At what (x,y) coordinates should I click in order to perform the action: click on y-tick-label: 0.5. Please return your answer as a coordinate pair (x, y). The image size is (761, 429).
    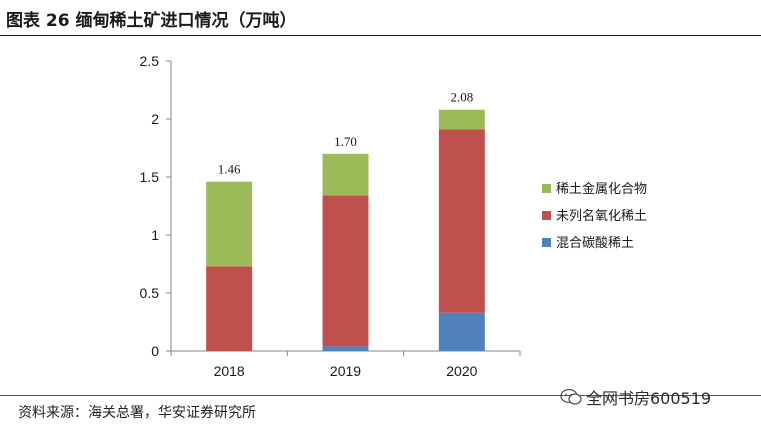
    Looking at the image, I should click on (150, 293).